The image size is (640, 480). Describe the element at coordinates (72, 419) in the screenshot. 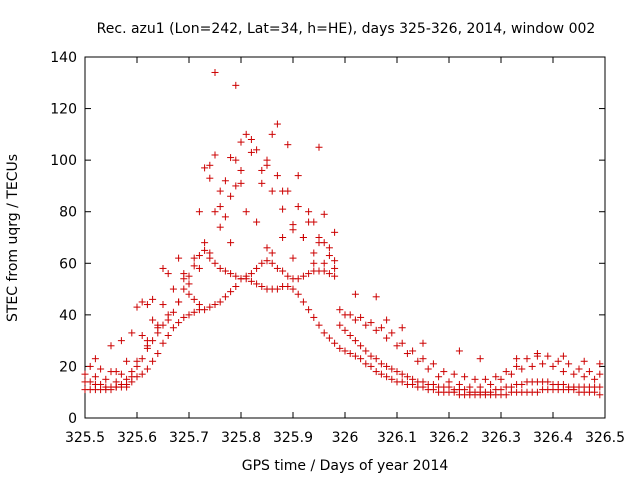

I see `y-tick-label: 0` at that location.